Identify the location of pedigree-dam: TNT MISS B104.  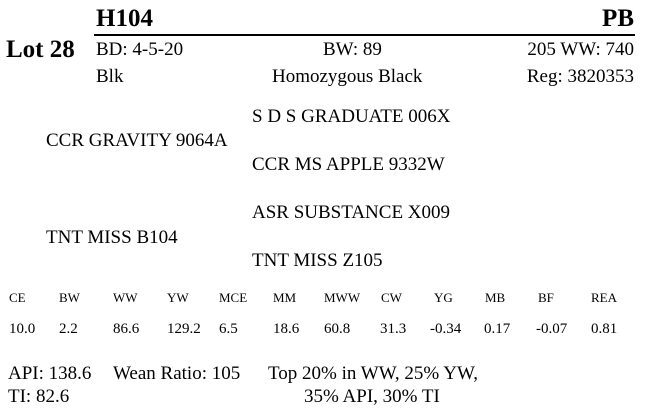
(112, 237).